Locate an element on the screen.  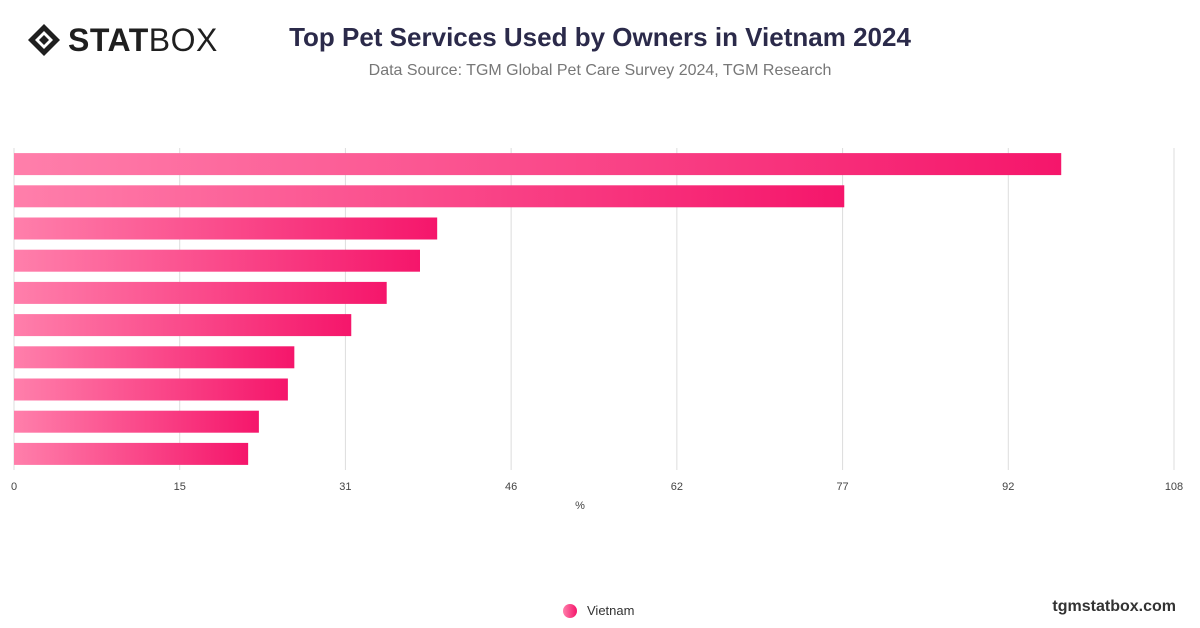
x-tick-label: 92 is located at coordinates (1008, 487).